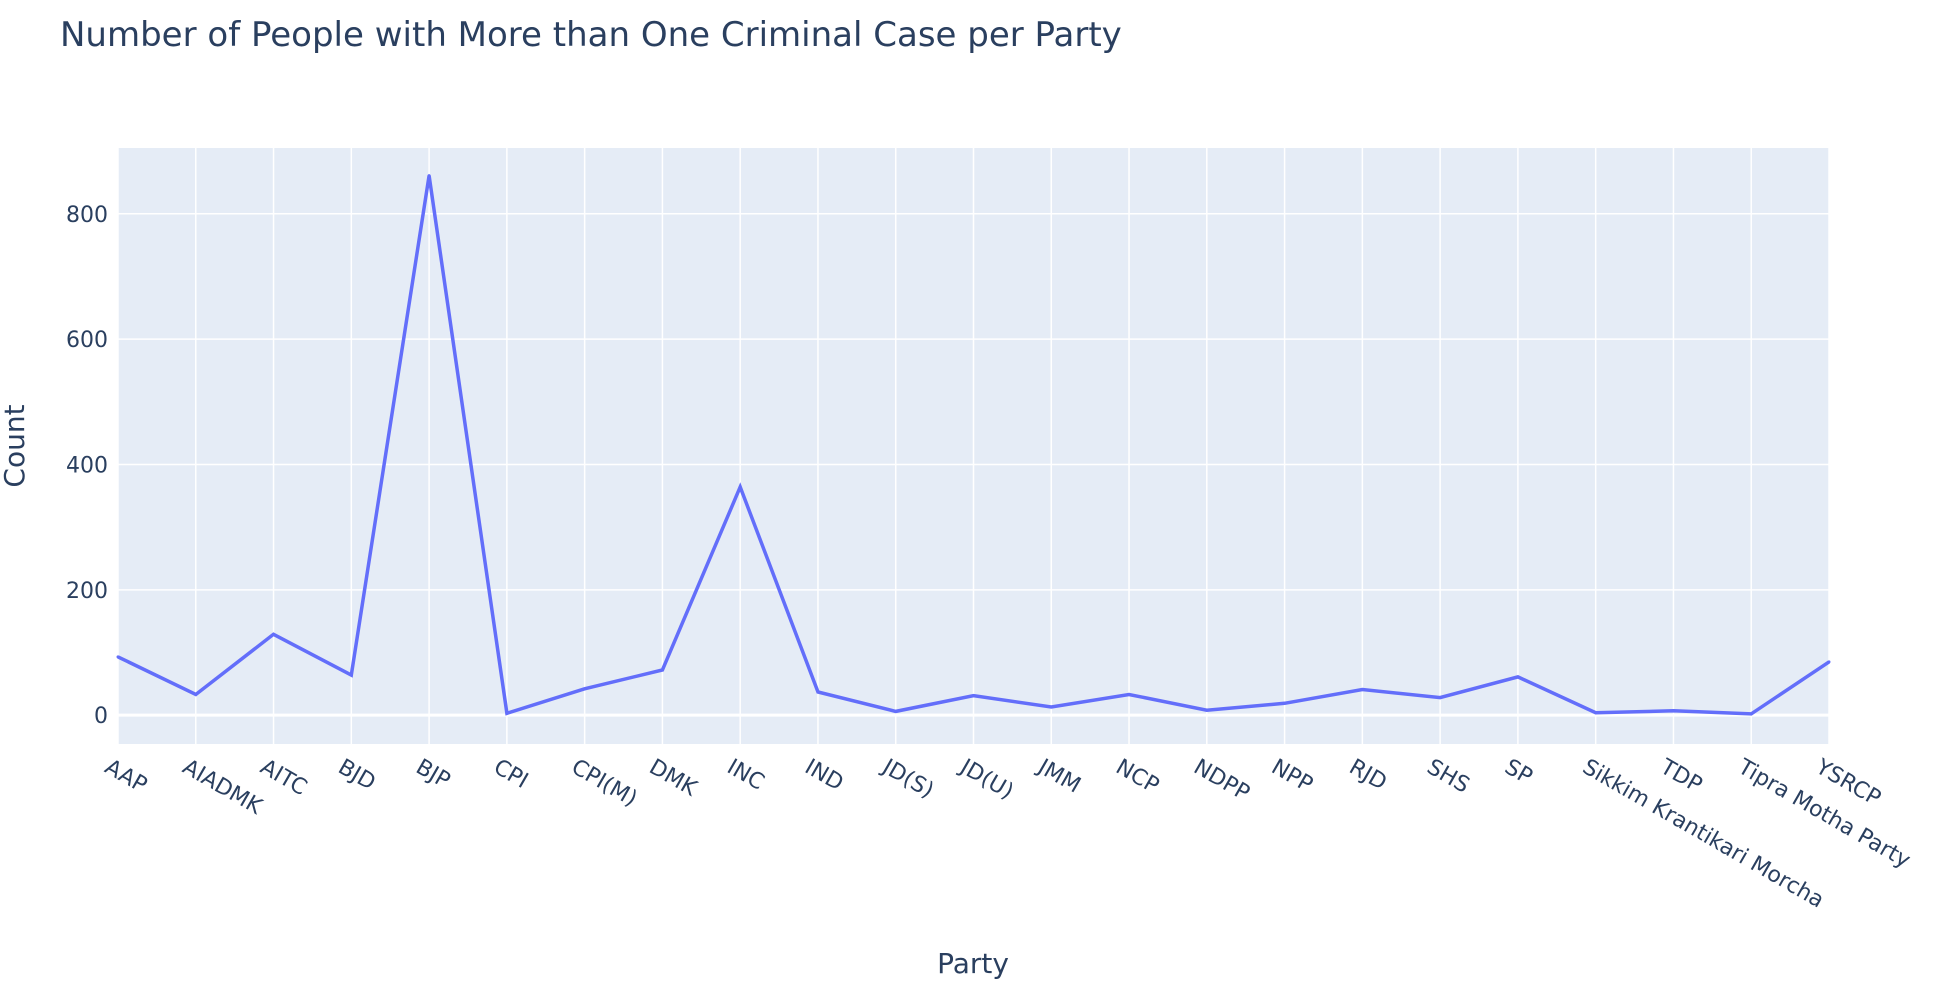  Describe the element at coordinates (101, 716) in the screenshot. I see `y-tick-label: 0` at that location.